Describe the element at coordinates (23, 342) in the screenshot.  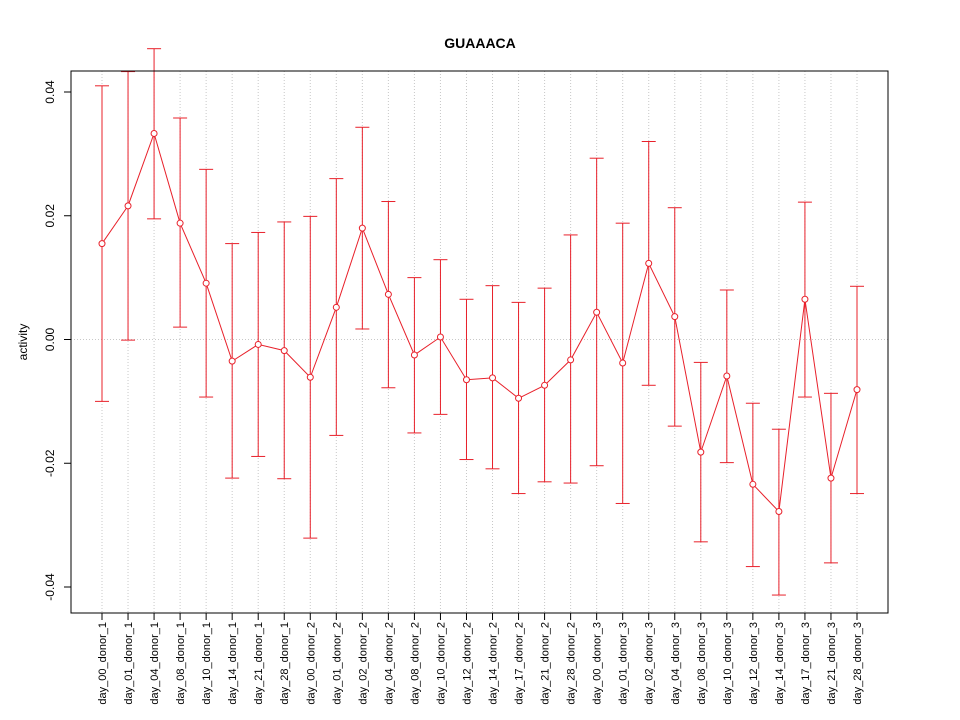
I see `y-axis-title: activity` at that location.